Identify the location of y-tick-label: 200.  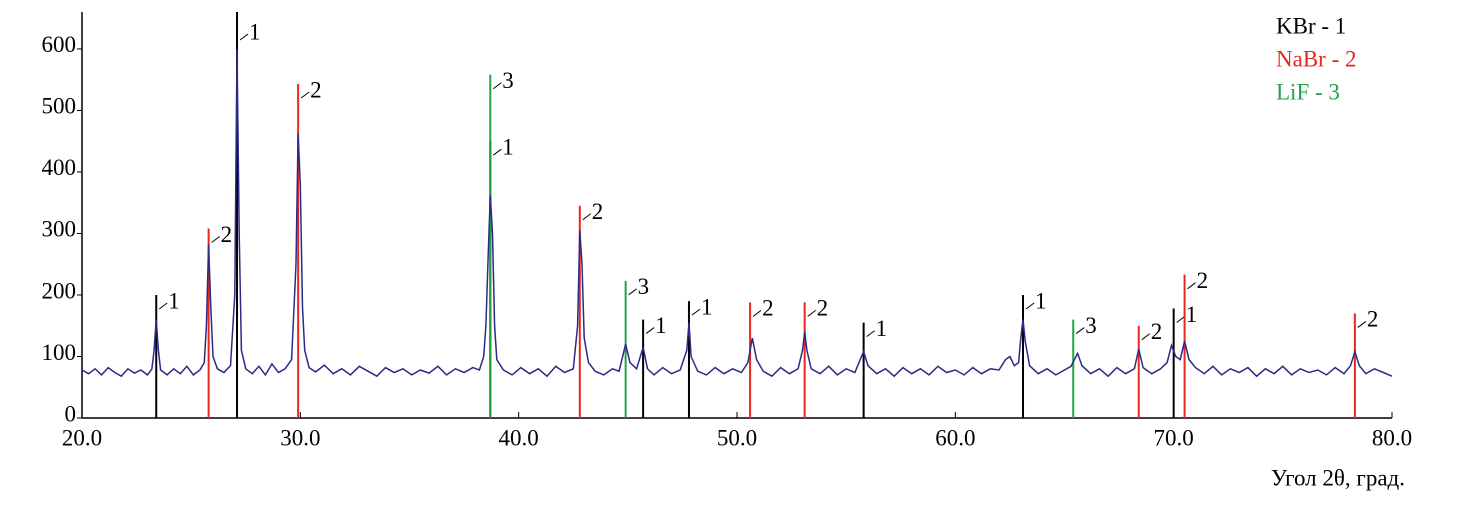
(59, 290).